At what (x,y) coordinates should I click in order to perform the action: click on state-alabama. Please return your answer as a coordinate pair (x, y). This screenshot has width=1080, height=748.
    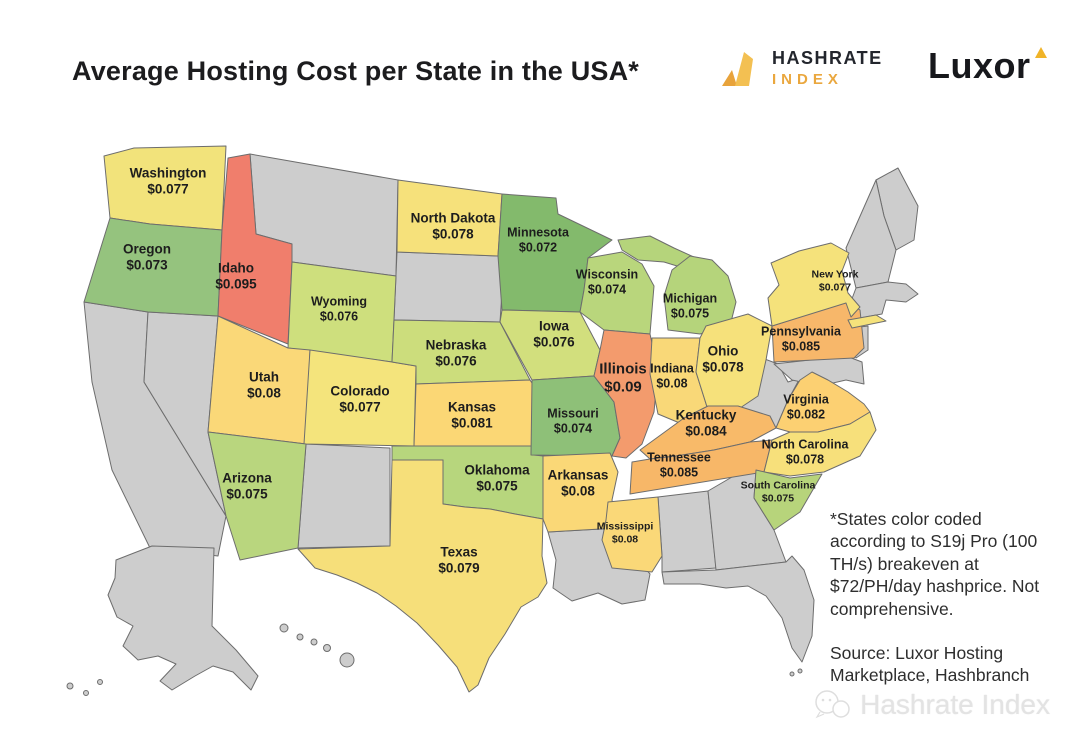
    Looking at the image, I should click on (687, 531).